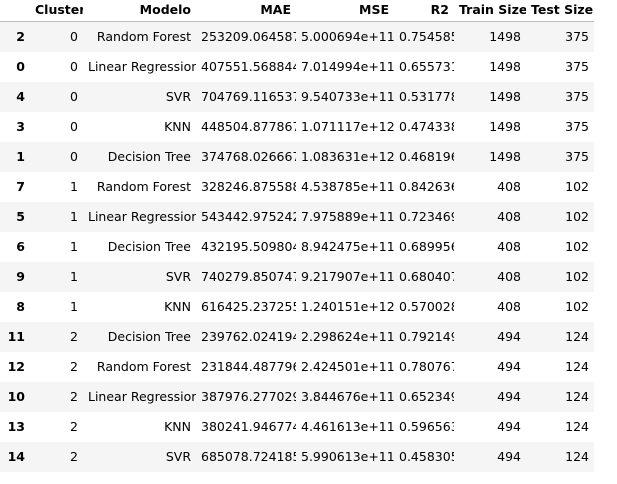 This screenshot has height=484, width=617. Describe the element at coordinates (347, 156) in the screenshot. I see `cell-mse: 1.083631e+12` at that location.